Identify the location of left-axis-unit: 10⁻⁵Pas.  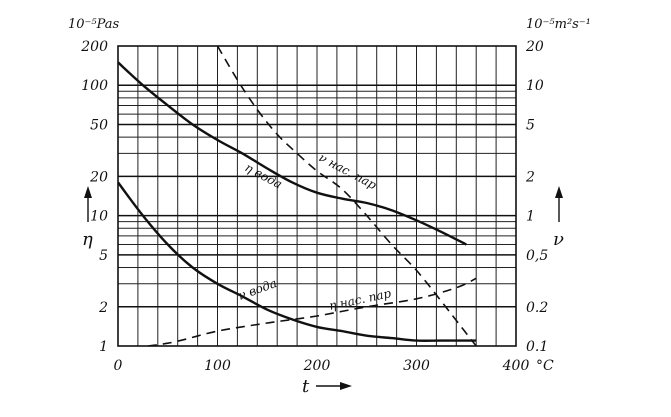
(94, 24).